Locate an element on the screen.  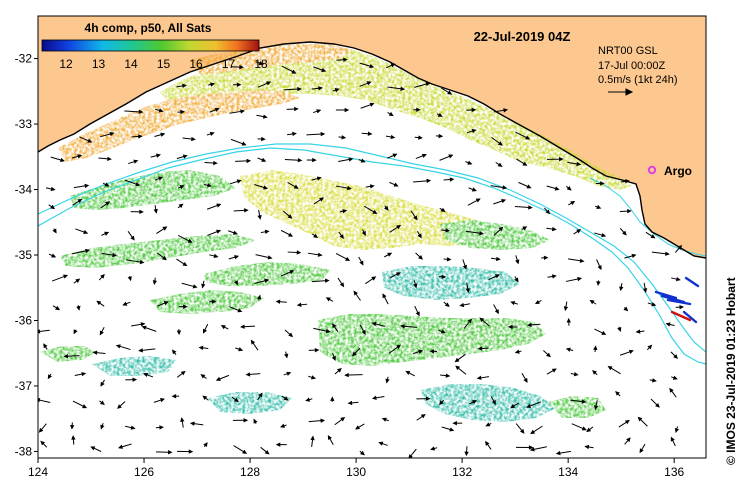
sst-west-green is located at coordinates (153, 190).